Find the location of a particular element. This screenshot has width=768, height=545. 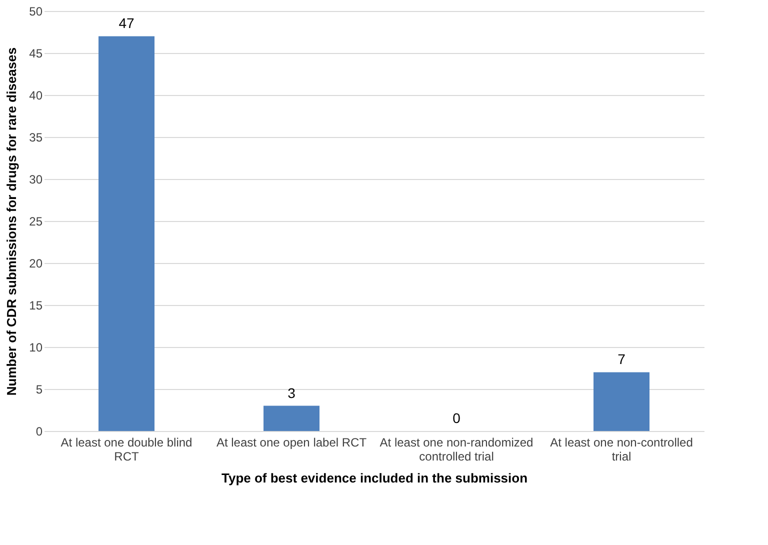

x-tick-label: At least one non-randomized controlled trial is located at coordinates (457, 450).